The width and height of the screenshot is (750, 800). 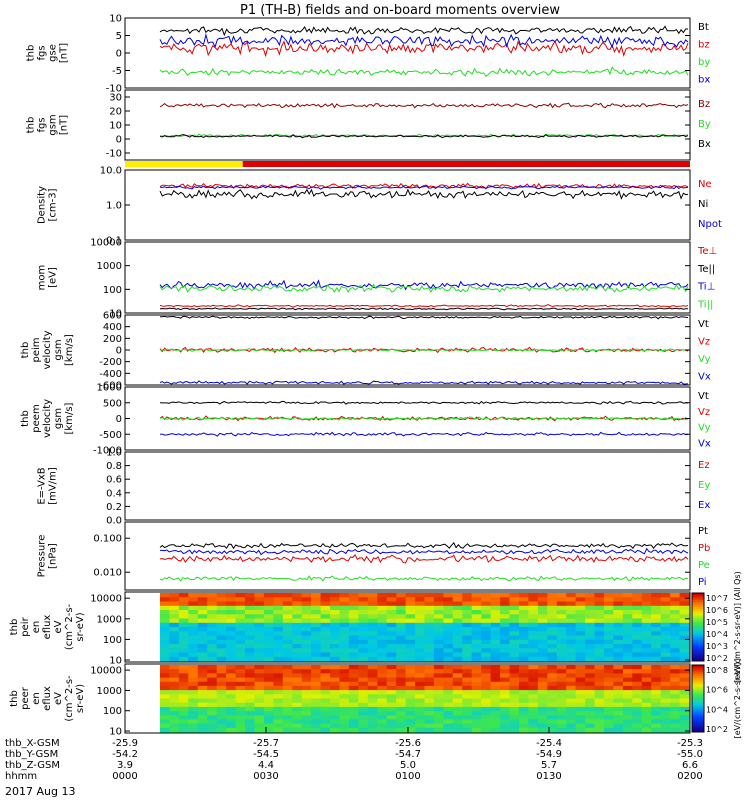 What do you see at coordinates (32, 765) in the screenshot?
I see `x-row-label: thb_Z-GSM` at bounding box center [32, 765].